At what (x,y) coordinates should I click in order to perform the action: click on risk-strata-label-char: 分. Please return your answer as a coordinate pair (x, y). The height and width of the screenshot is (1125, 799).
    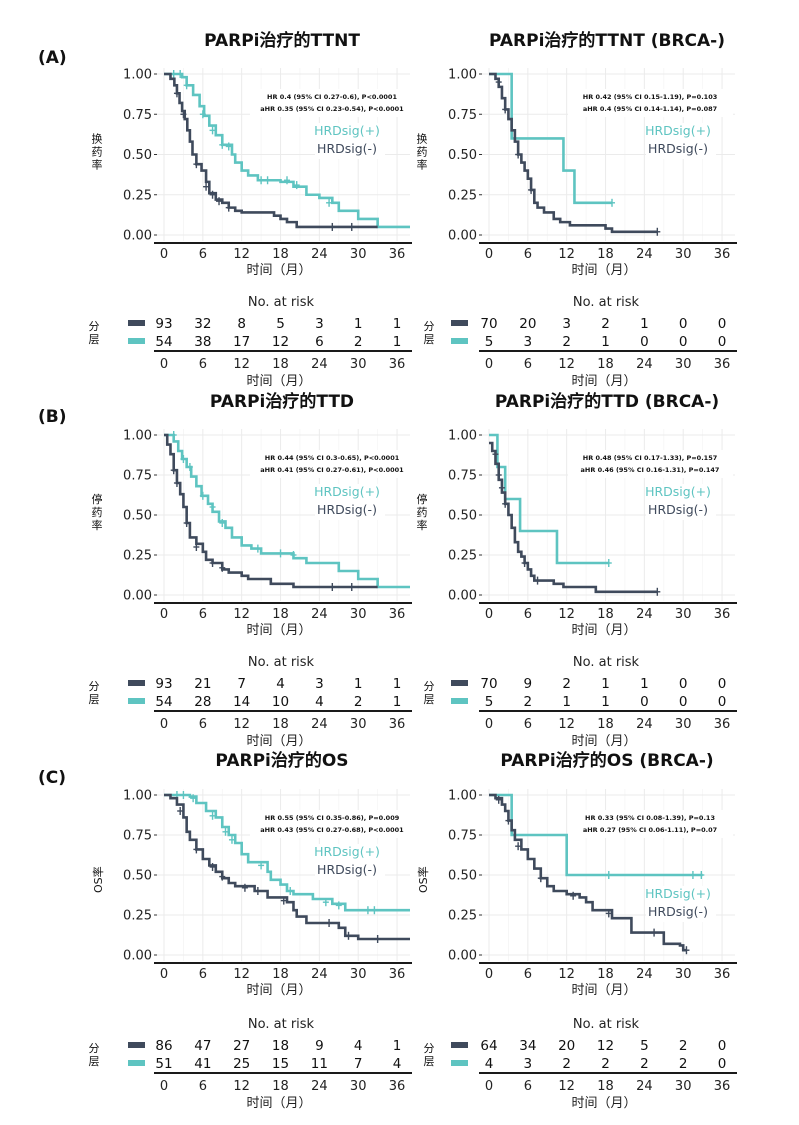
    Looking at the image, I should click on (429, 1048).